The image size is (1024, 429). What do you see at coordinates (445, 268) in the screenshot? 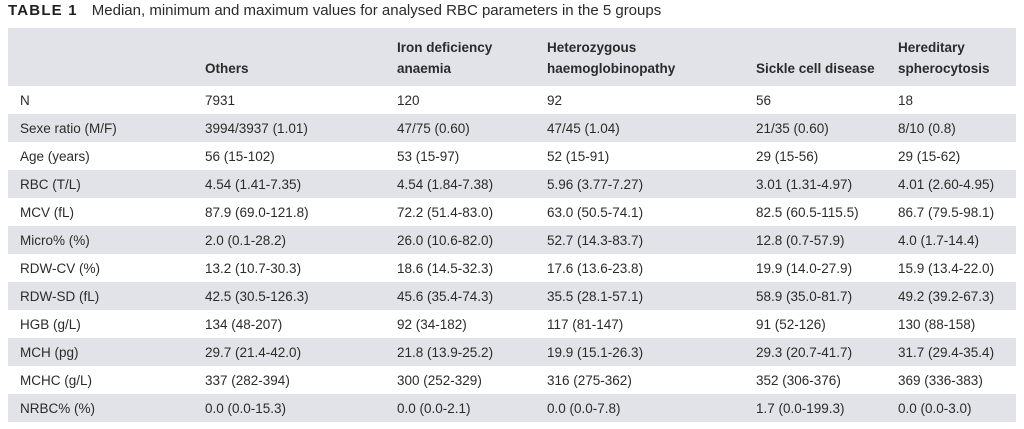
I see `cell-iron-deficiency: 18.6 (14.5-32.3)` at bounding box center [445, 268].